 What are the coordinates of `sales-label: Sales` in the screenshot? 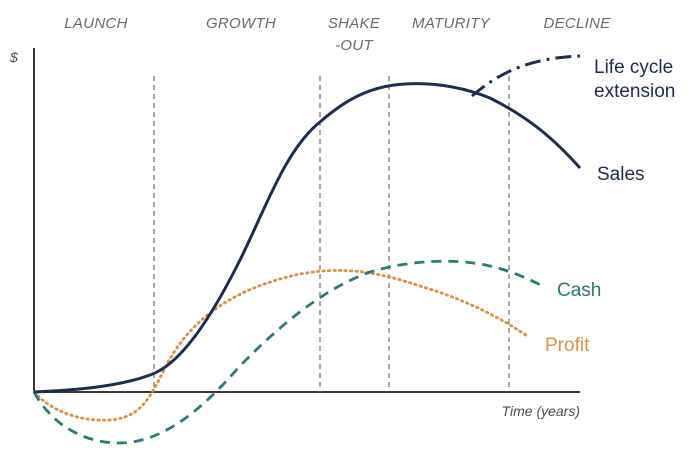 It's located at (621, 174).